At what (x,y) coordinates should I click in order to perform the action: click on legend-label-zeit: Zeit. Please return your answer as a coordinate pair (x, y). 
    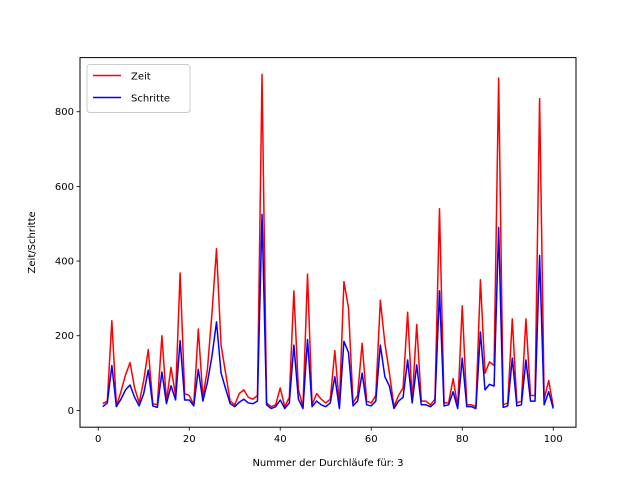
    Looking at the image, I should click on (141, 77).